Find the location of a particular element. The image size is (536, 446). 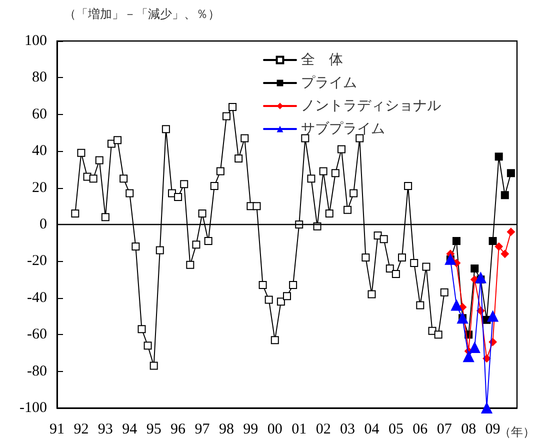

y-tick-label: 100 is located at coordinates (35, 41).